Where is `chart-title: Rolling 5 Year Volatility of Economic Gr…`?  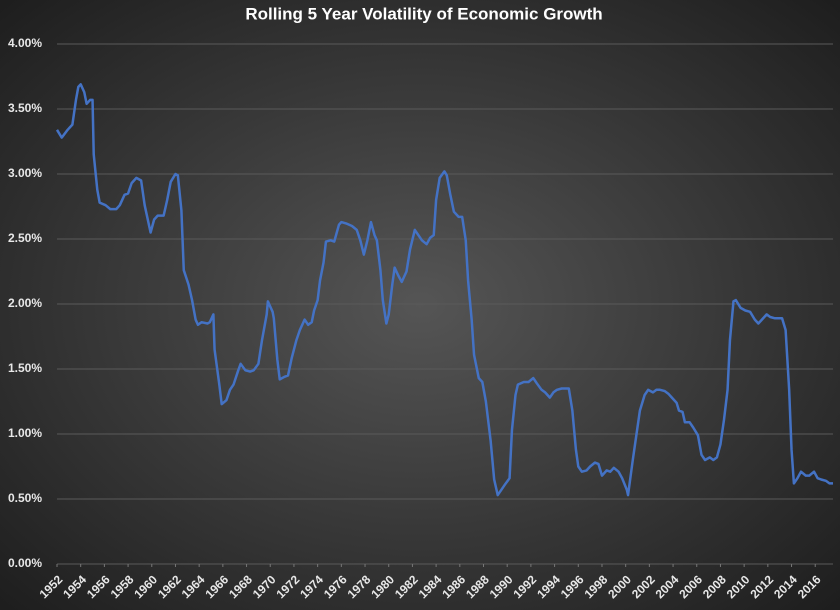 chart-title: Rolling 5 Year Volatility of Economic Gr… is located at coordinates (423, 13).